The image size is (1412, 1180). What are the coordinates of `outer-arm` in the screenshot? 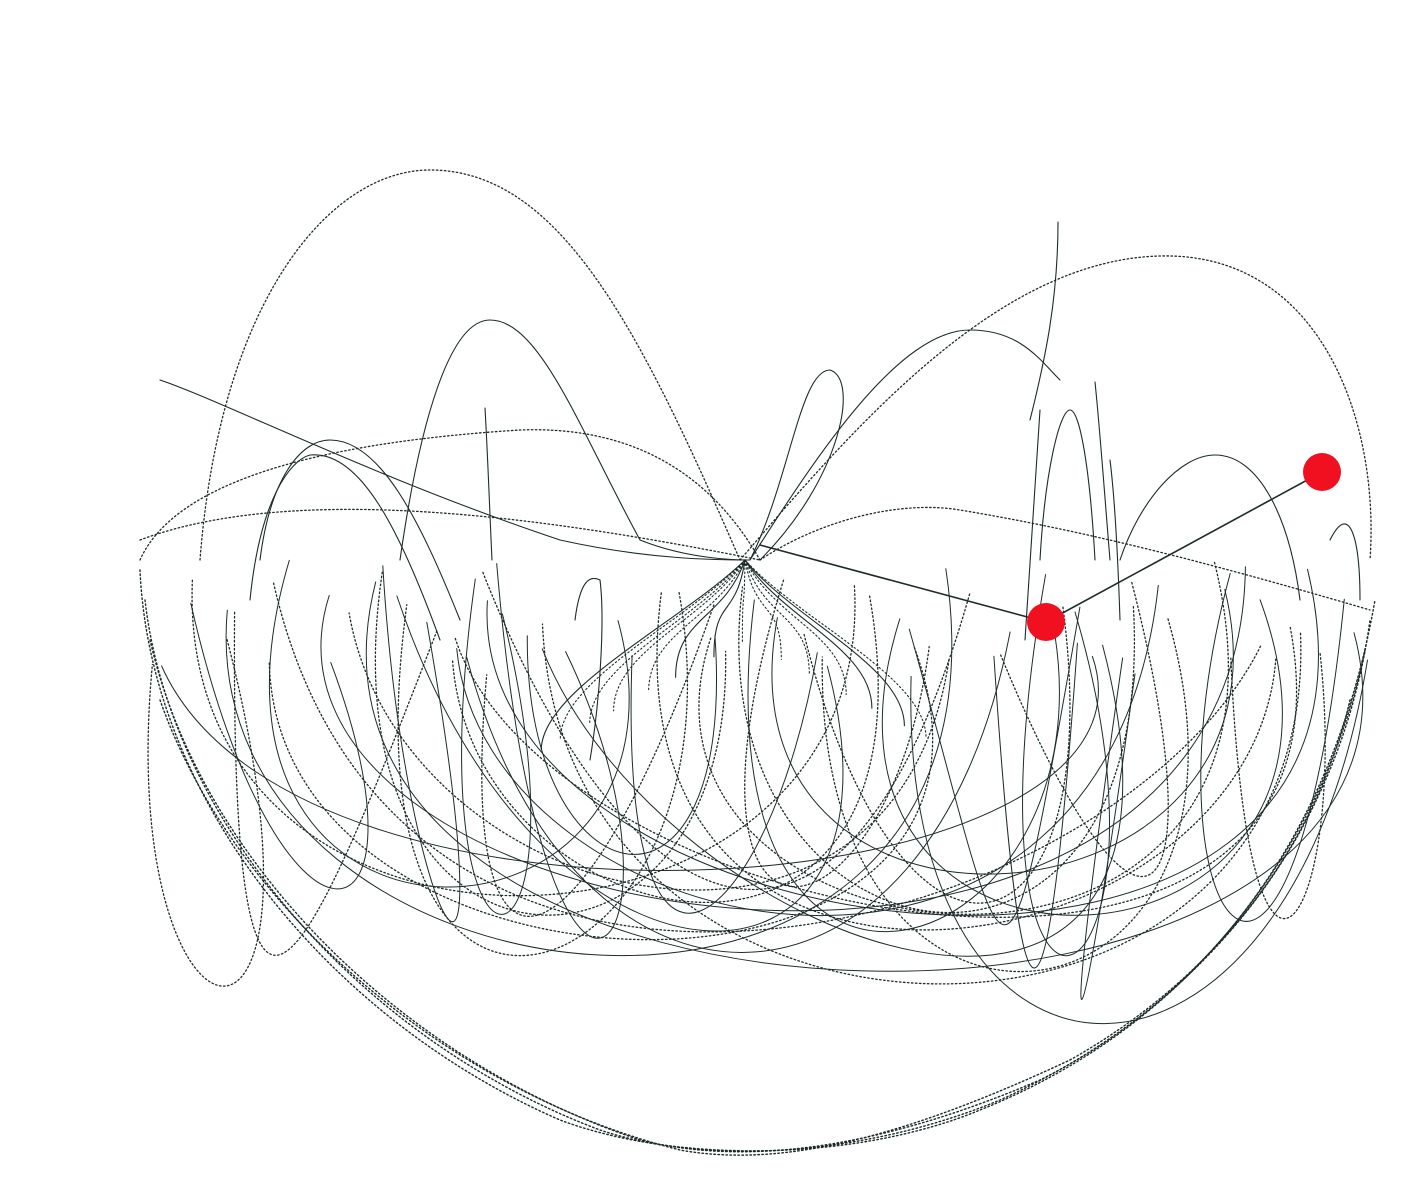 It's located at (1184, 547).